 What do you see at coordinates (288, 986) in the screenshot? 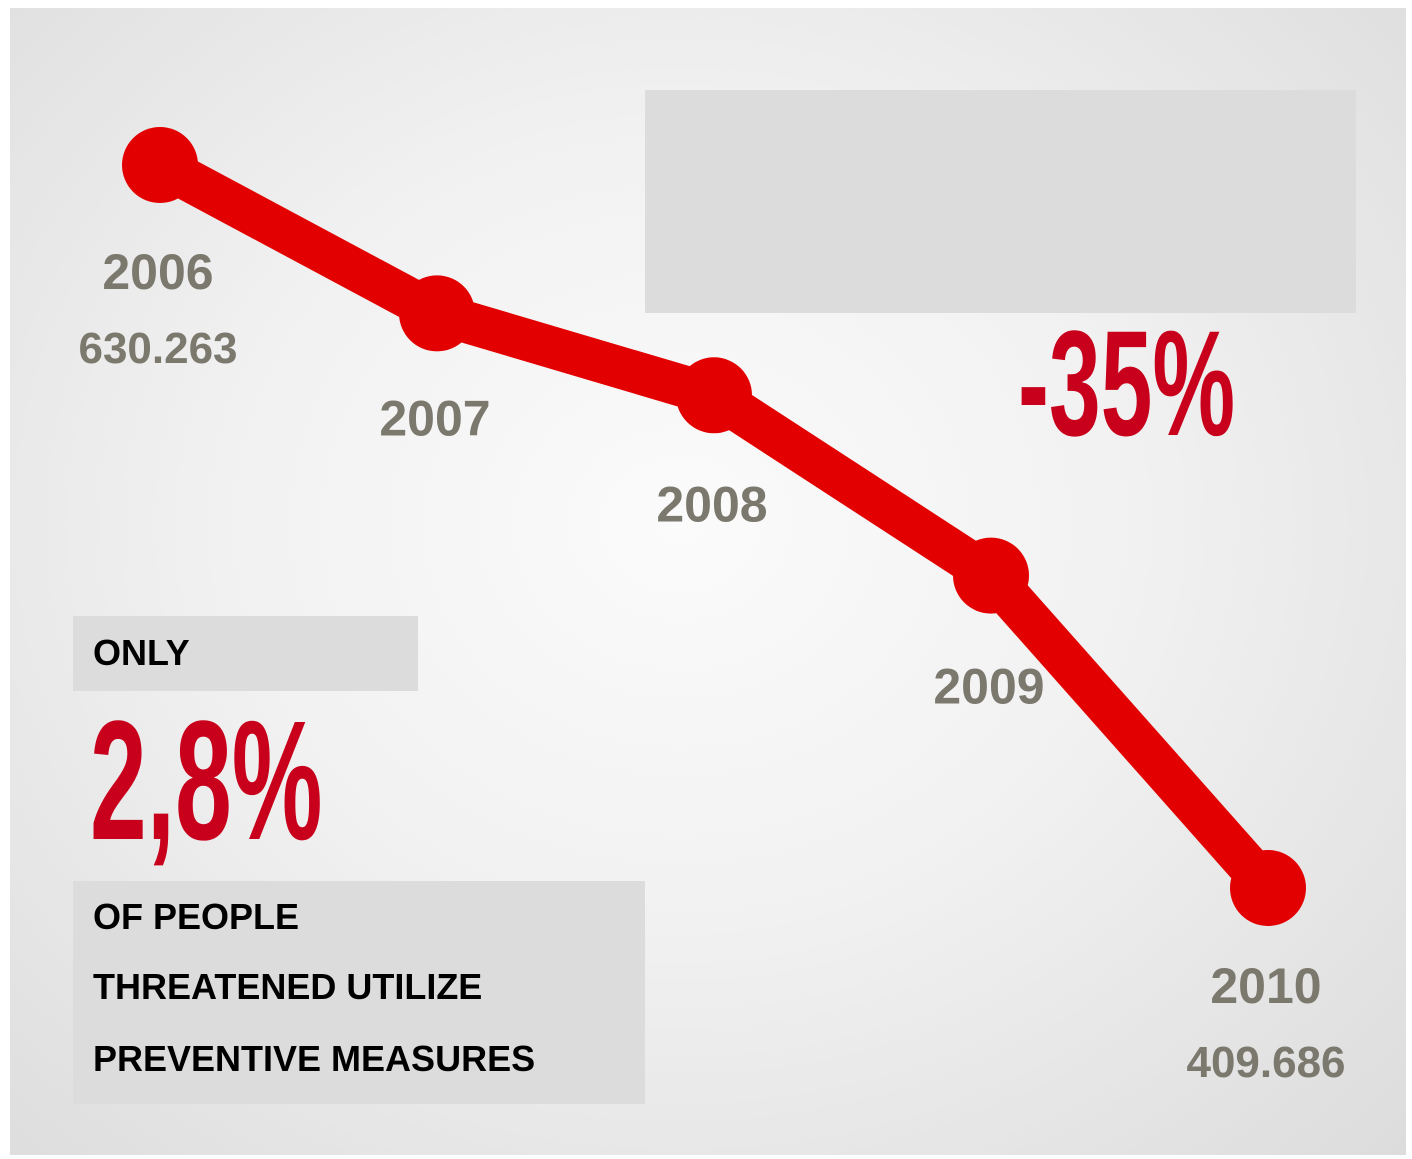
I see `caption-line-2: THREATENED UTILIZE` at bounding box center [288, 986].